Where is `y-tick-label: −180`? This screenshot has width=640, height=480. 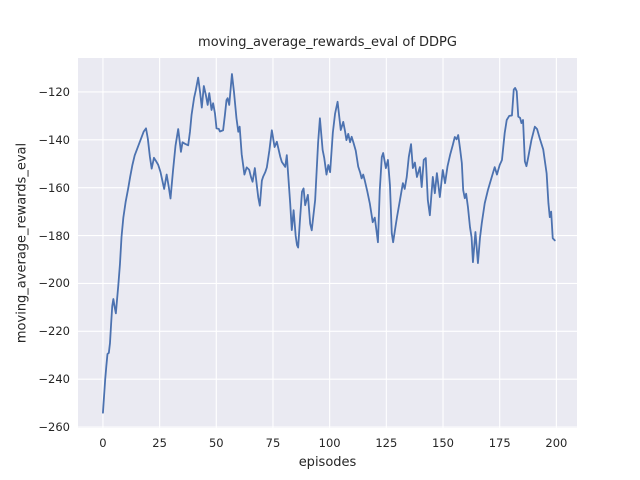 y-tick-label: −180 is located at coordinates (54, 235).